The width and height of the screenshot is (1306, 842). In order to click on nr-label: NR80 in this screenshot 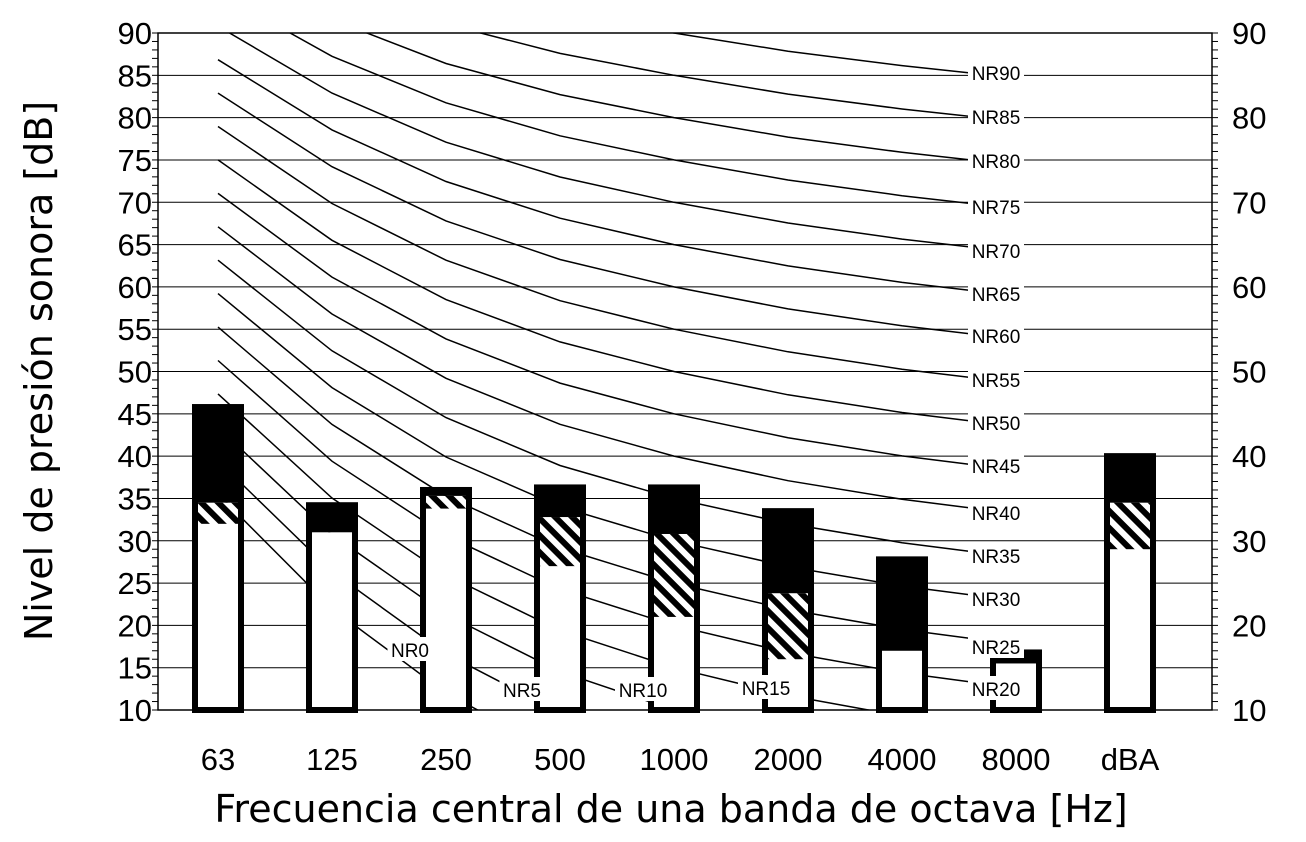, I will do `click(996, 162)`.